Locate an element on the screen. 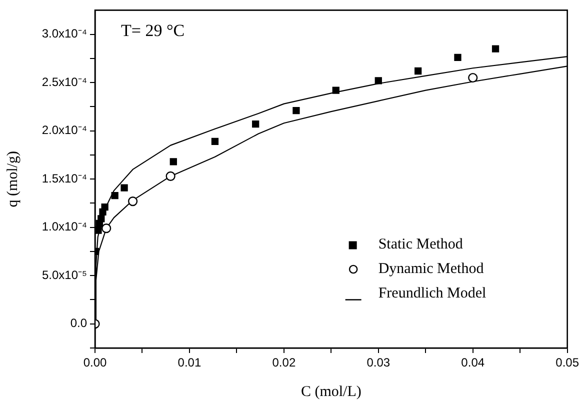 The height and width of the screenshot is (405, 582). y-tick-label: 1.0x10⁻⁴ is located at coordinates (64, 227).